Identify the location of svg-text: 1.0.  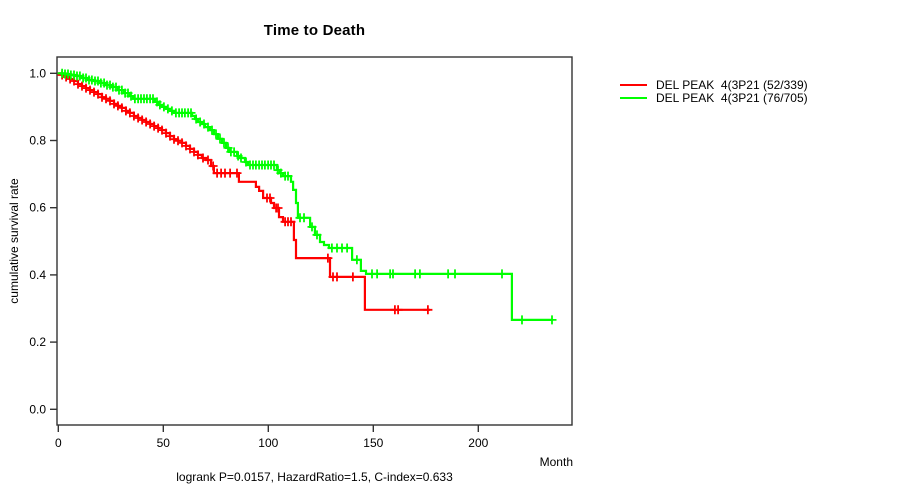
(37, 73).